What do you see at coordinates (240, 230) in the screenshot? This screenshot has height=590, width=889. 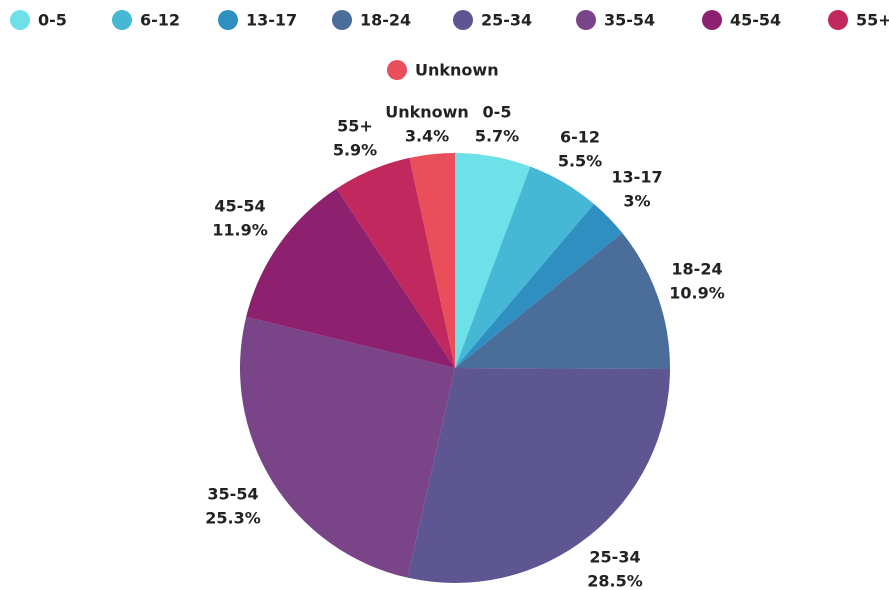 I see `slice-value: 11.9%` at bounding box center [240, 230].